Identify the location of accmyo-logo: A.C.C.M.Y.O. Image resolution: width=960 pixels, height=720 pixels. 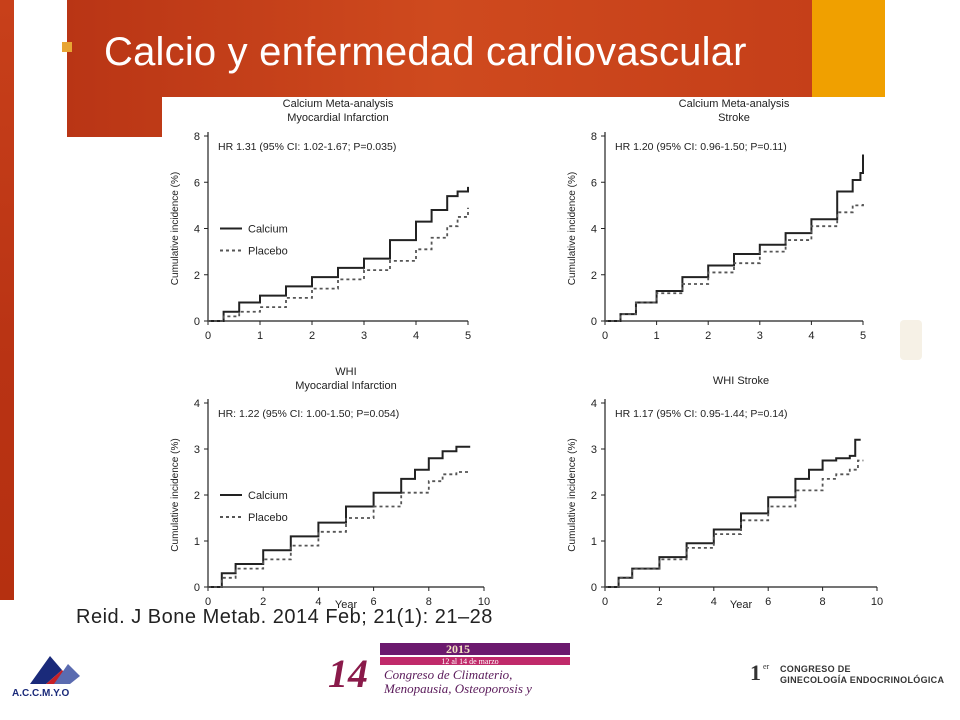
(65, 678).